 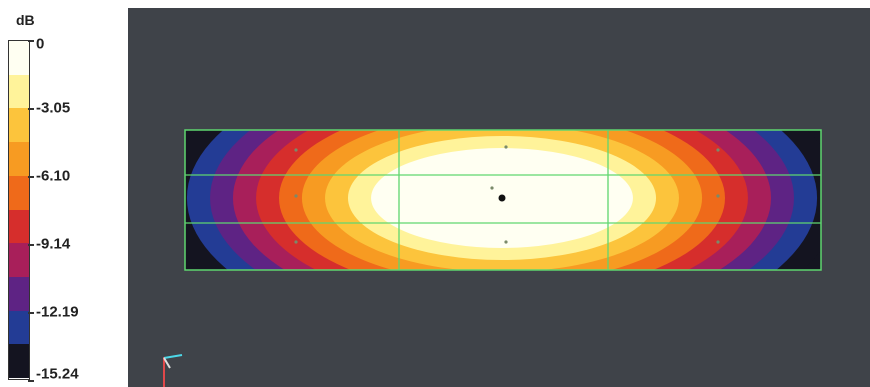 I want to click on axis-triad-z, so click(x=167, y=363).